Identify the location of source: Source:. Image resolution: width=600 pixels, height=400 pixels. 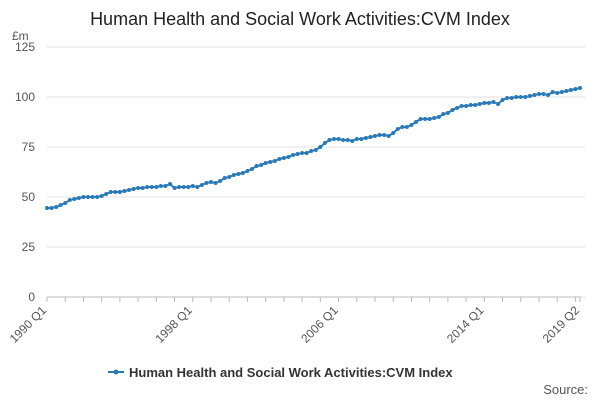
(565, 389).